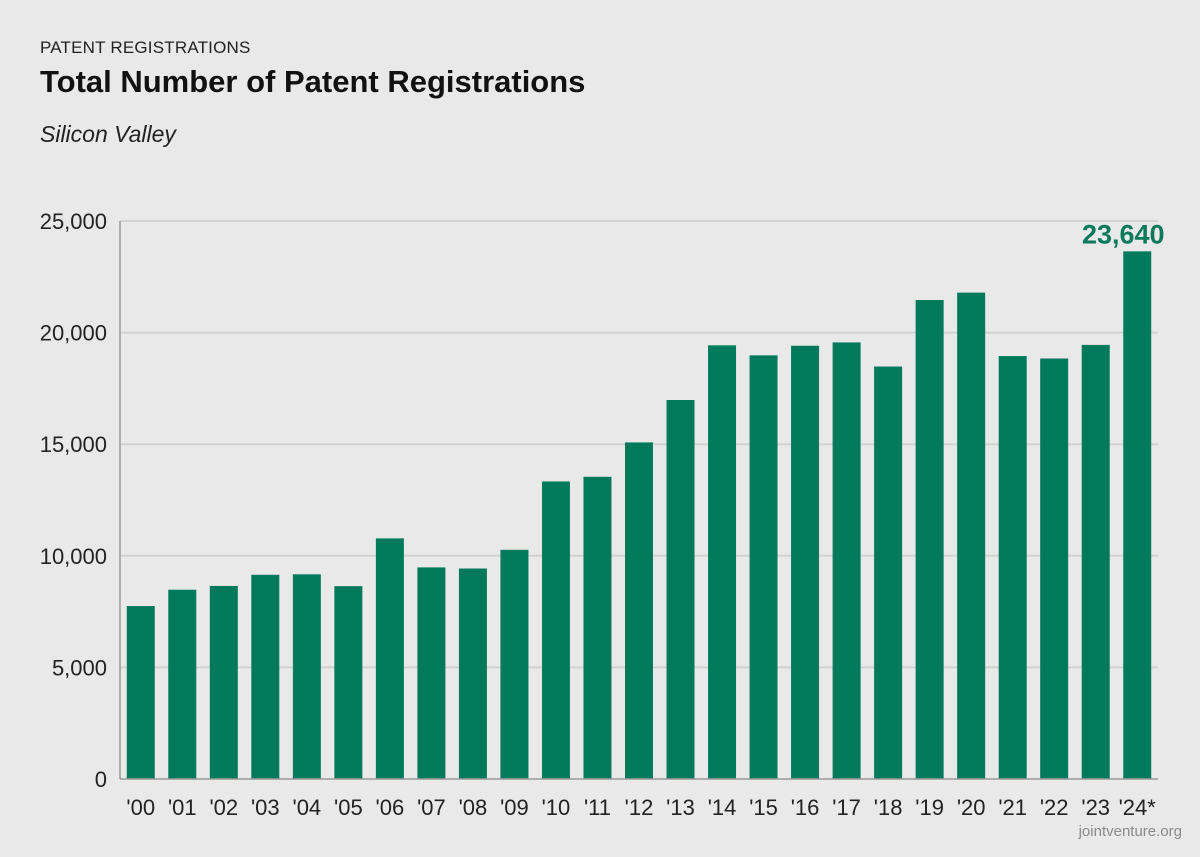 The height and width of the screenshot is (857, 1200). Describe the element at coordinates (929, 807) in the screenshot. I see `x-tick-label: '19` at that location.